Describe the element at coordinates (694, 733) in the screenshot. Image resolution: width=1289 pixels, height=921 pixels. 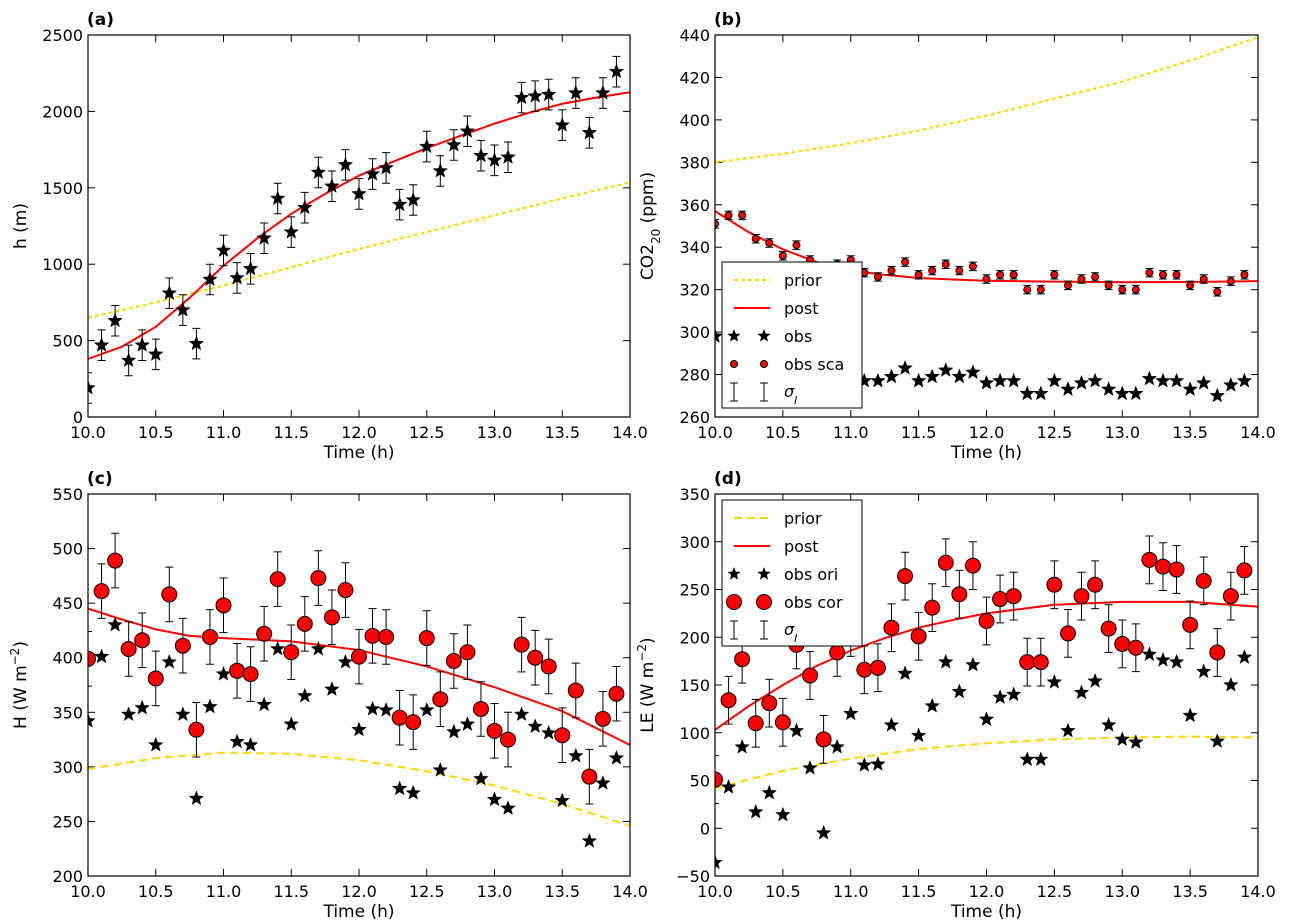
I see `y-tick-label: 100` at that location.